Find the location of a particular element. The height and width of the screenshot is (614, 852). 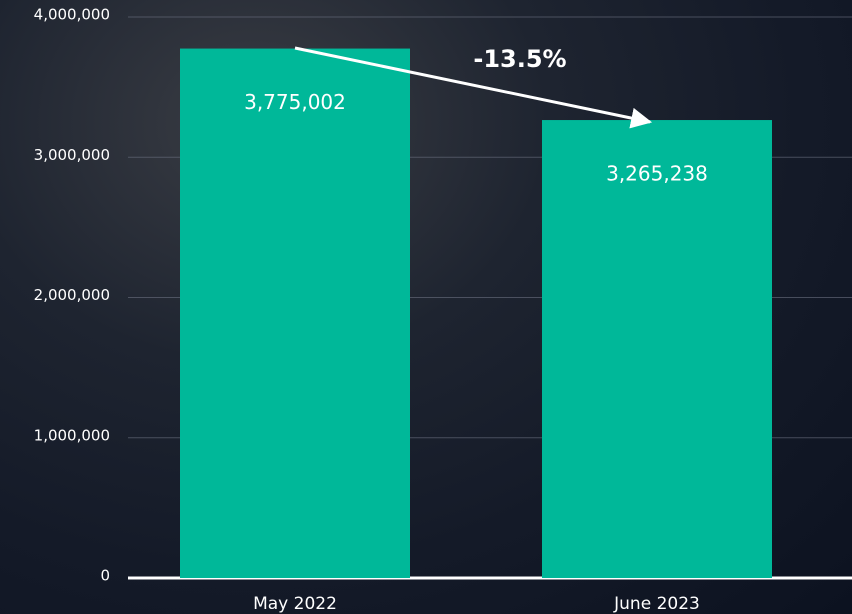

y-tick-label: 2,000,000 is located at coordinates (72, 295).